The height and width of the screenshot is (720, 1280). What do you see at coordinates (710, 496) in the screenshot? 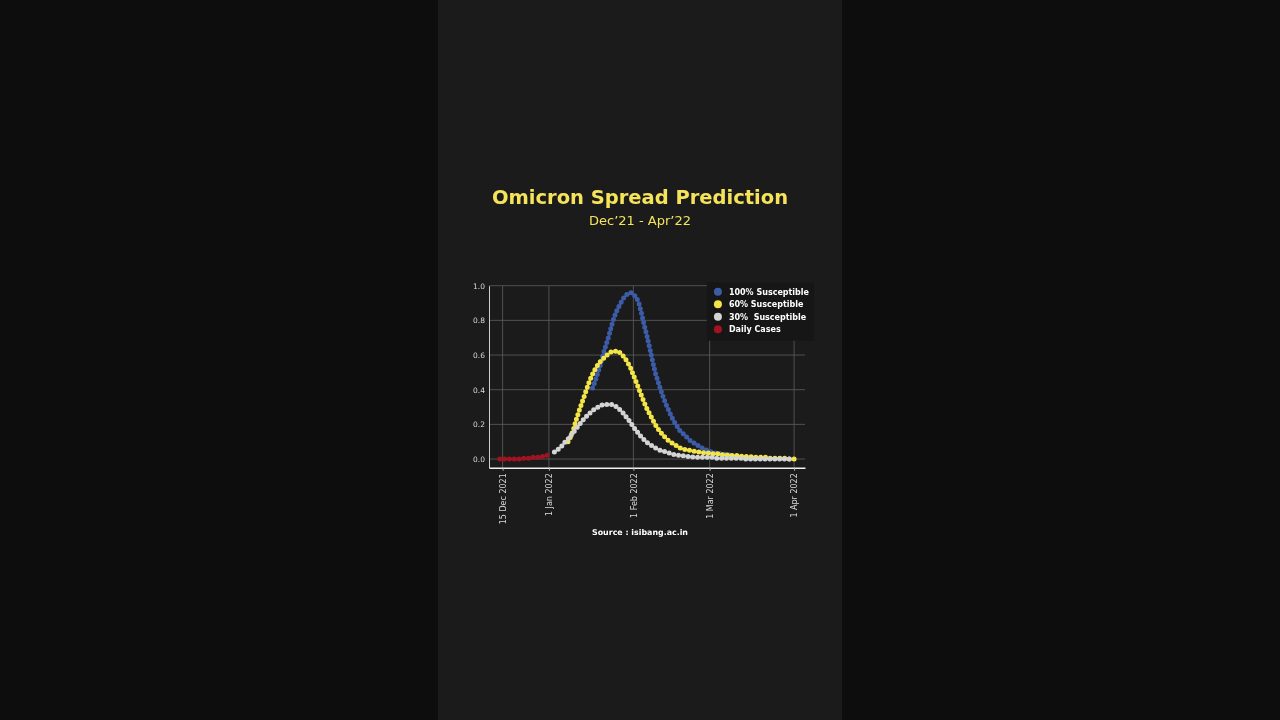
I see `x-tick-label: 1 Mar 2022` at bounding box center [710, 496].